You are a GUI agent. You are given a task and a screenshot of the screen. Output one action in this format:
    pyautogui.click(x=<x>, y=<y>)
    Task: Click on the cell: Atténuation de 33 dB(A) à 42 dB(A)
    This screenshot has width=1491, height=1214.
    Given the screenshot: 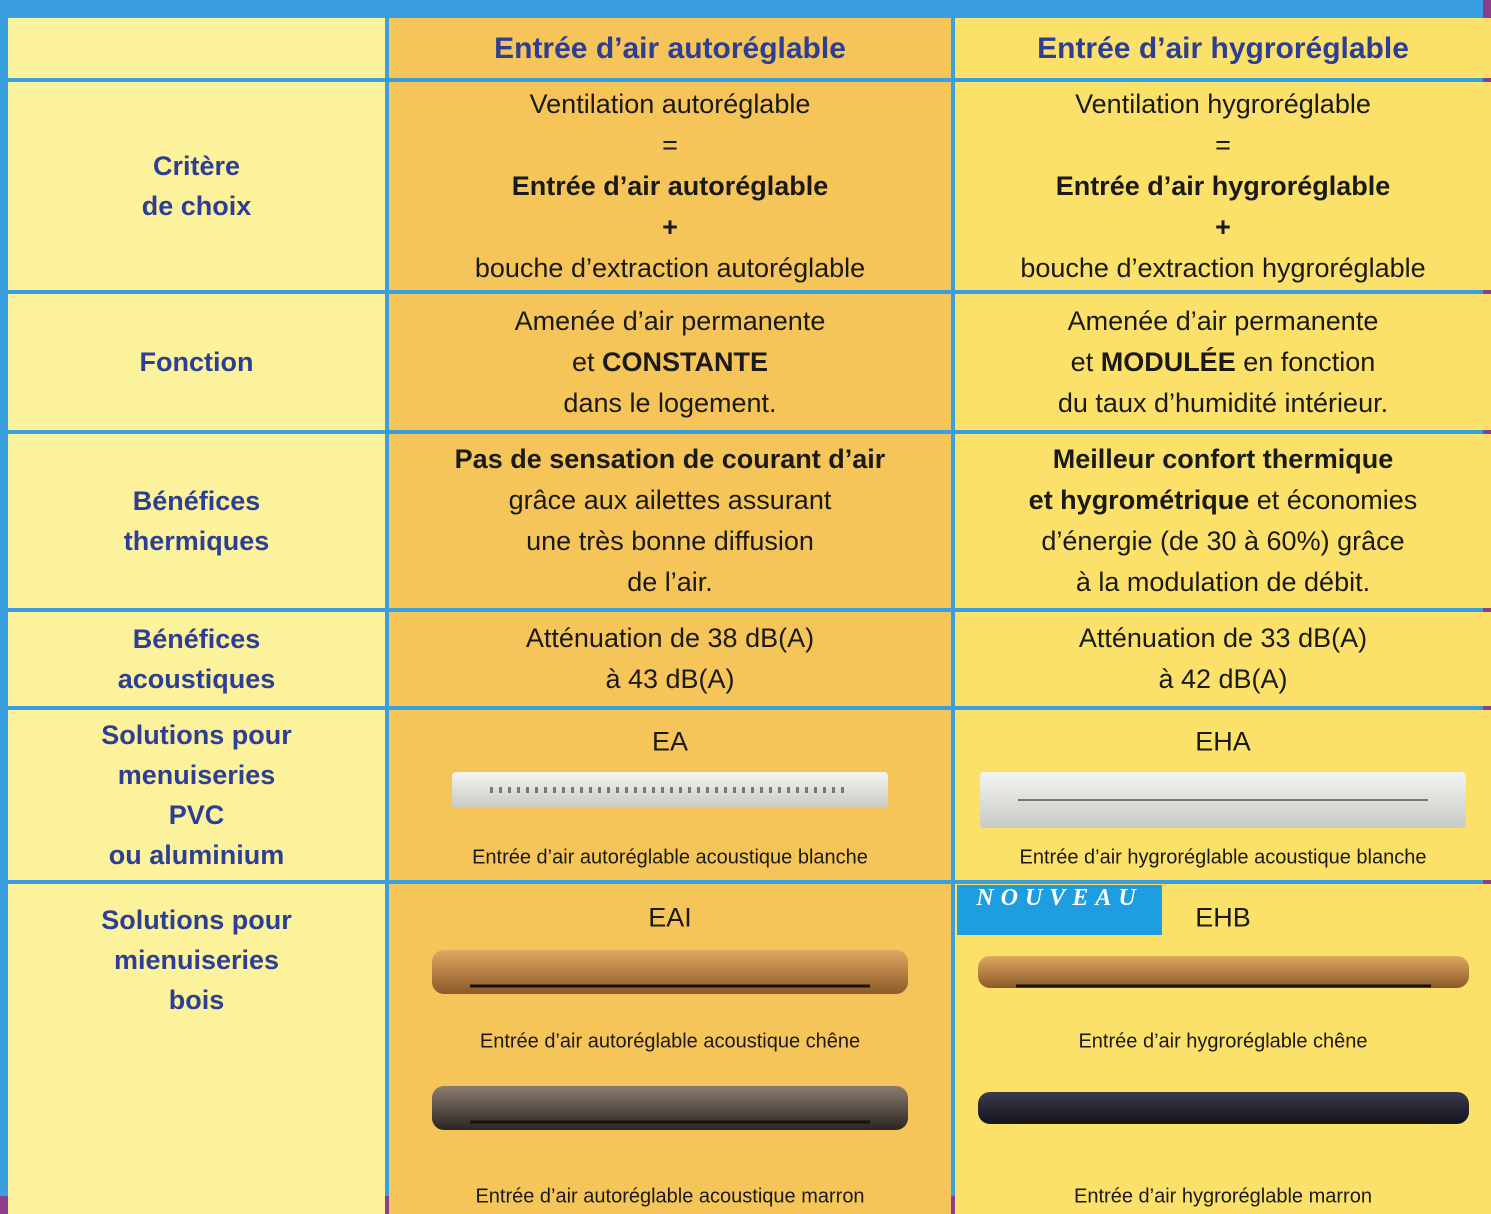 What is the action you would take?
    pyautogui.click(x=1223, y=659)
    